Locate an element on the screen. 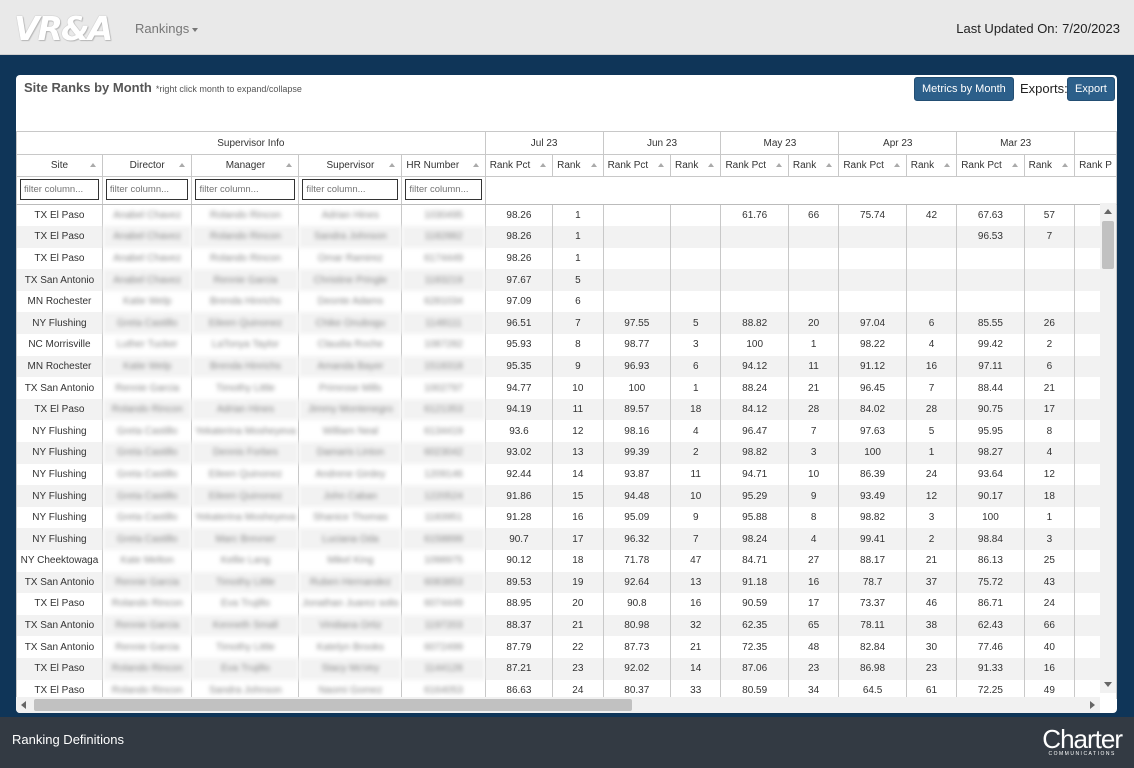 The image size is (1134, 768). cell-rank-pct: 84.02 is located at coordinates (872, 409).